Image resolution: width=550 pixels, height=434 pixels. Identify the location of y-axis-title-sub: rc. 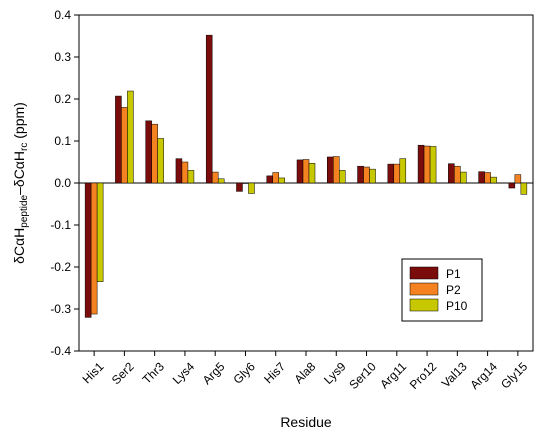
(24, 147).